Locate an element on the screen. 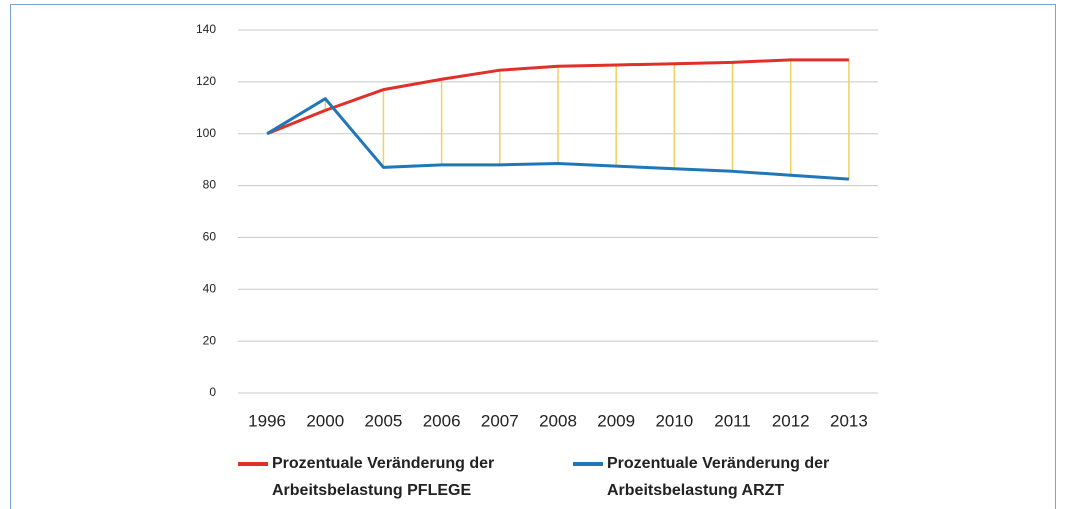  x-tick-label: 2000 is located at coordinates (325, 420).